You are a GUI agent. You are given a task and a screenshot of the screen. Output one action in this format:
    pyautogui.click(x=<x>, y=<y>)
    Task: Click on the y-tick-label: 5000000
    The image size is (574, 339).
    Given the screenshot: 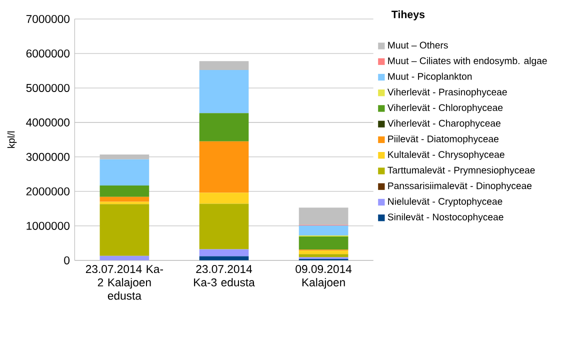 What is the action you would take?
    pyautogui.click(x=48, y=88)
    